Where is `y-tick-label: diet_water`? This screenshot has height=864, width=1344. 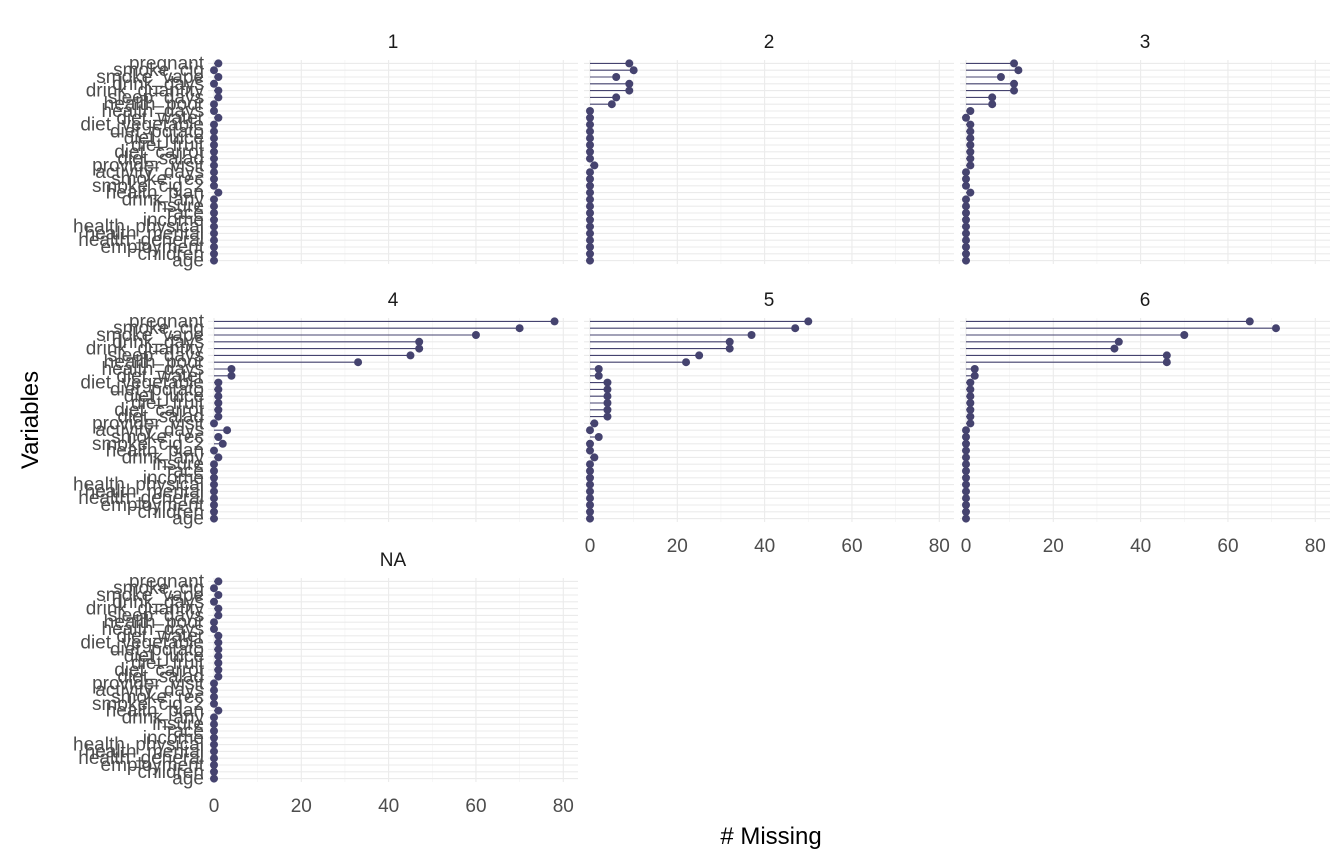
y-tick-label: diet_water is located at coordinates (160, 636).